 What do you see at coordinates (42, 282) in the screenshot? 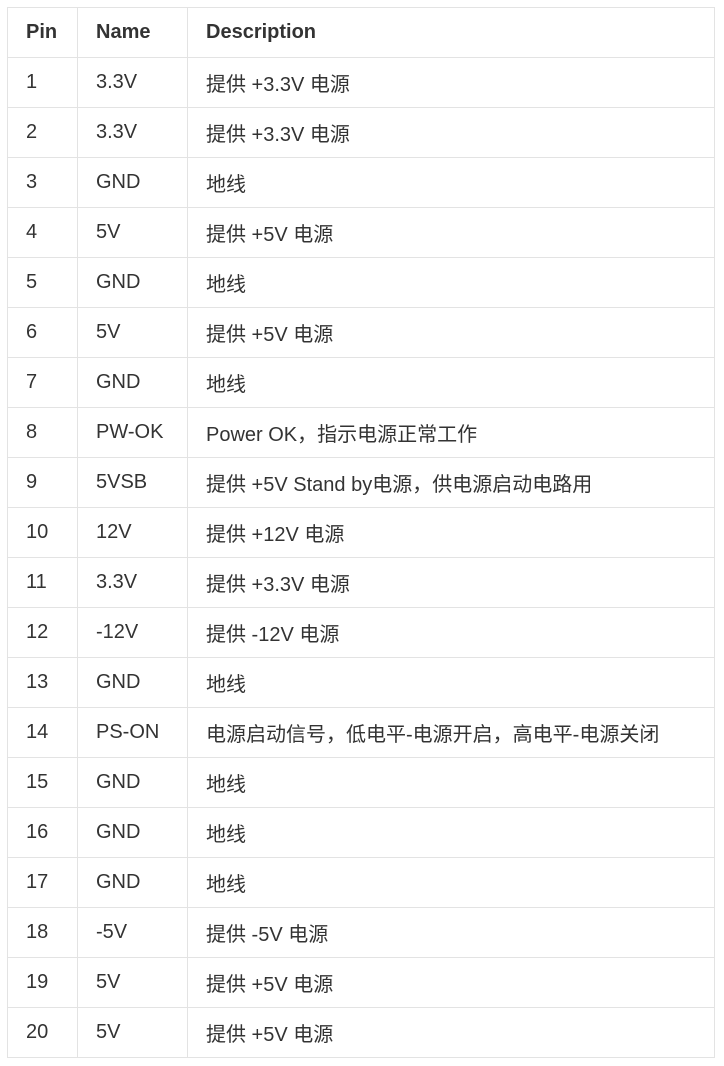
I see `pin-cell: 5` at bounding box center [42, 282].